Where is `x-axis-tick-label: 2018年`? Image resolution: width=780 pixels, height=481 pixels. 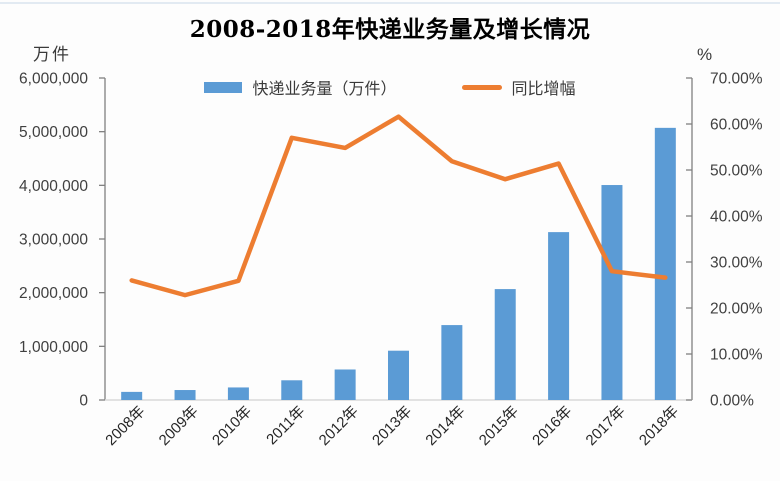
x-axis-tick-label: 2018年 is located at coordinates (659, 426).